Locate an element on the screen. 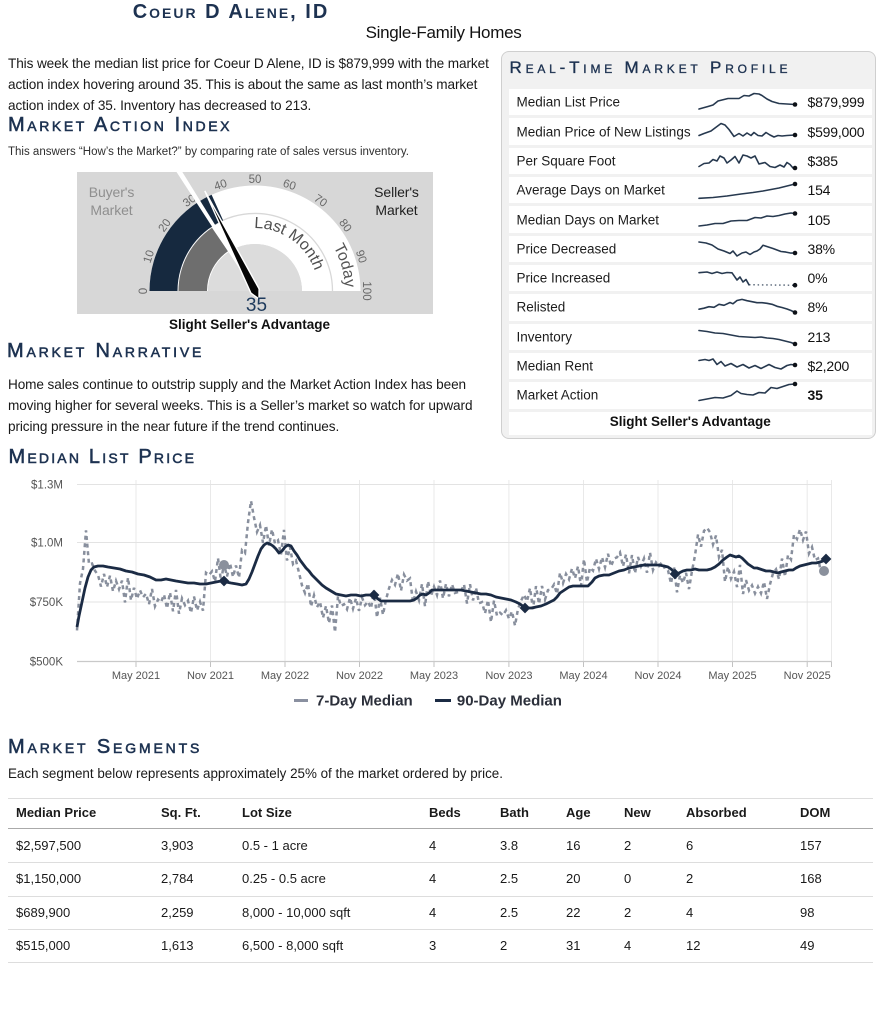  svg-text: 60 is located at coordinates (289, 185).